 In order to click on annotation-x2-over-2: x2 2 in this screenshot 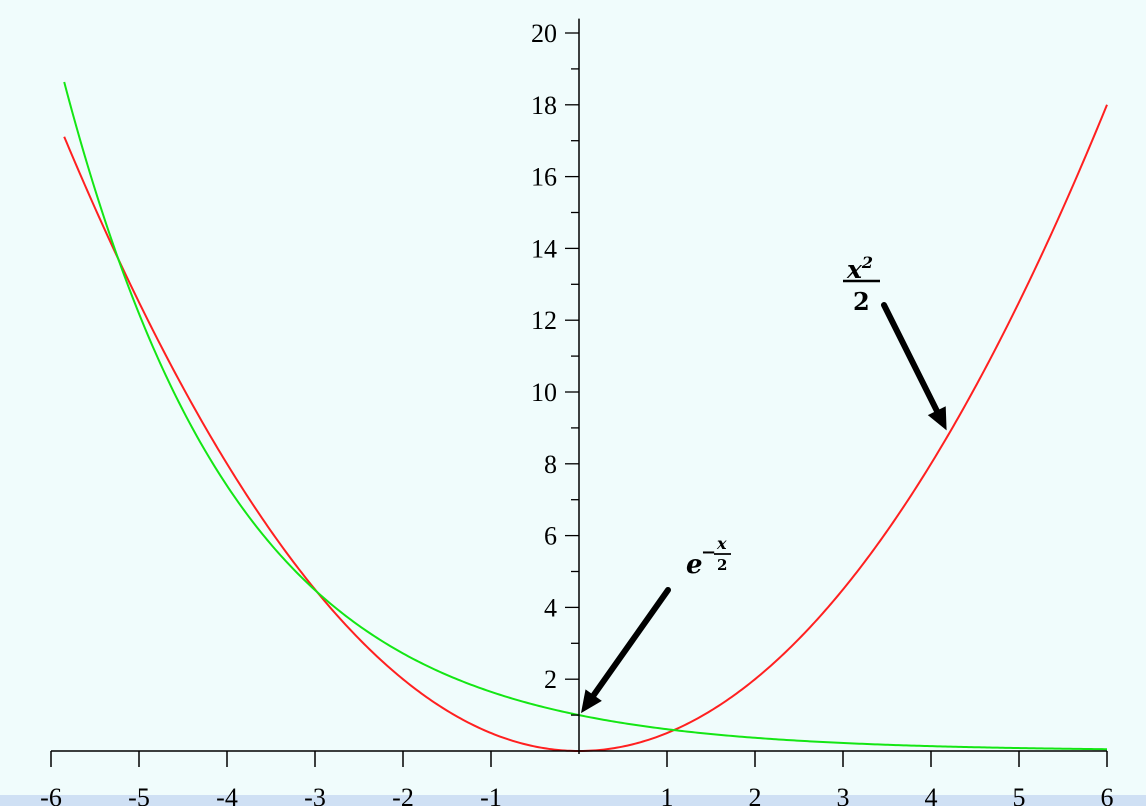, I will do `click(895, 342)`.